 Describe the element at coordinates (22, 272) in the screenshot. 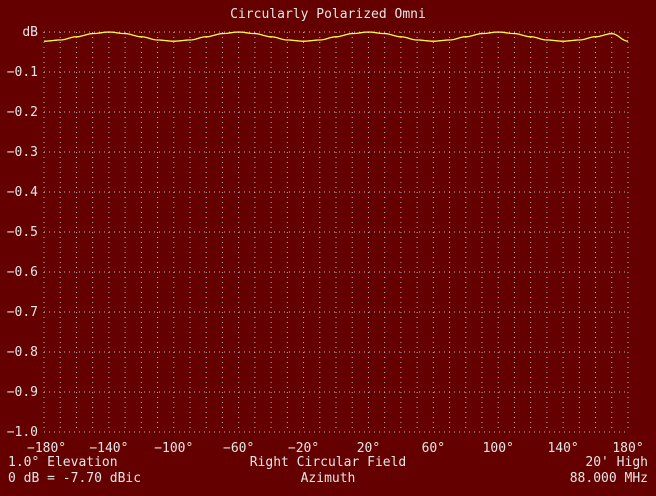

I see `y-tick-label: −0.6` at that location.